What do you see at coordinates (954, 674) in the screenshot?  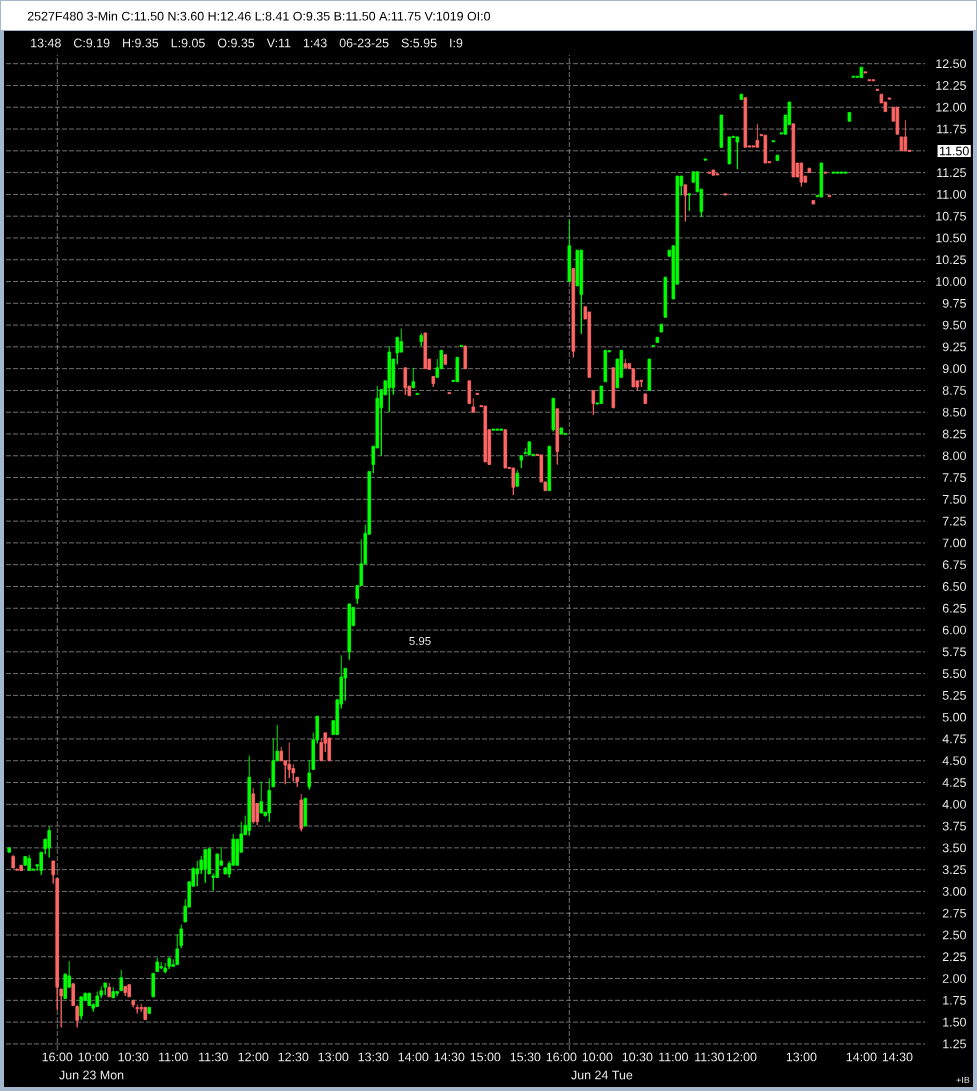 I see `y-tick-label: 5.50` at bounding box center [954, 674].